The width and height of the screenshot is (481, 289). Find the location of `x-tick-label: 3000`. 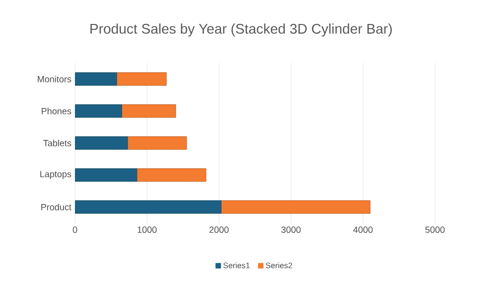

x-tick-label: 3000 is located at coordinates (291, 229).